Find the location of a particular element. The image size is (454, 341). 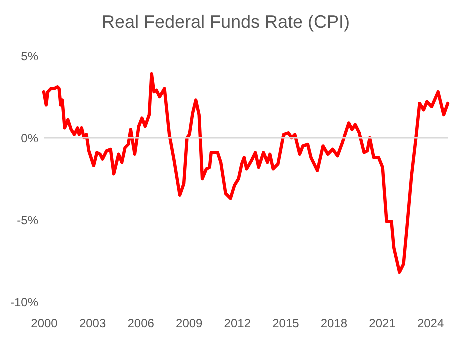

x-tick-label: 2018 is located at coordinates (334, 323).